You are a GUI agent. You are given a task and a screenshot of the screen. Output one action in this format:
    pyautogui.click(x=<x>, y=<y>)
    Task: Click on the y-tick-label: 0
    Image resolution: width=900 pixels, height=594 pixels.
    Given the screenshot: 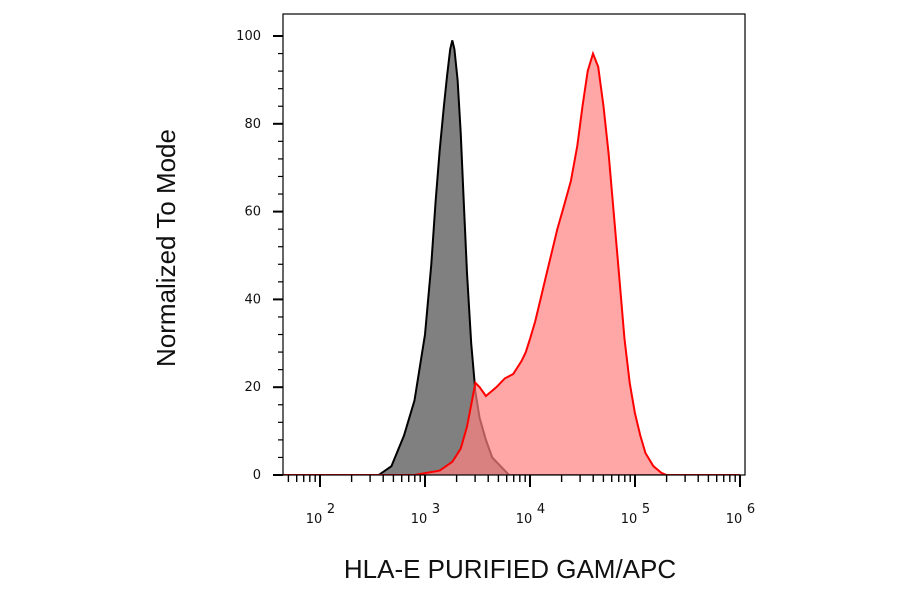 What is the action you would take?
    pyautogui.click(x=257, y=475)
    